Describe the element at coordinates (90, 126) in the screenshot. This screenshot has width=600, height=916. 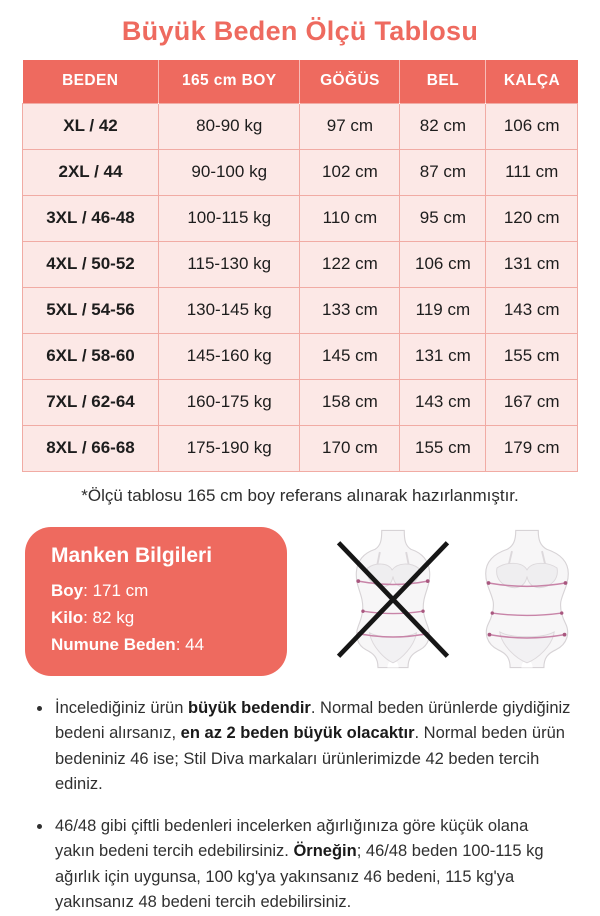
I see `cell-size-label: XL / 42` at that location.